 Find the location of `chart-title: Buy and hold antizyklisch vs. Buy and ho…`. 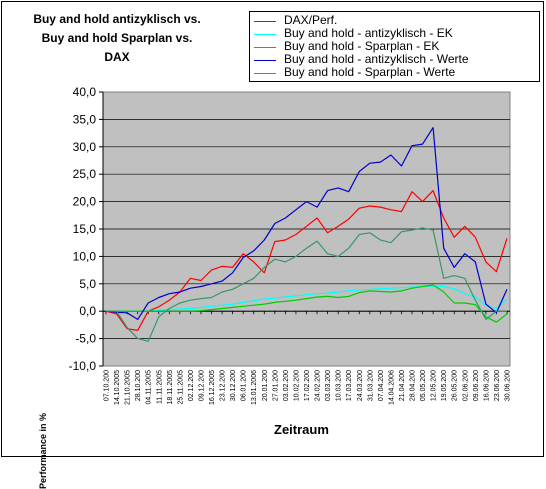

chart-title: Buy and hold antizyklisch vs. Buy and ho… is located at coordinates (117, 38).